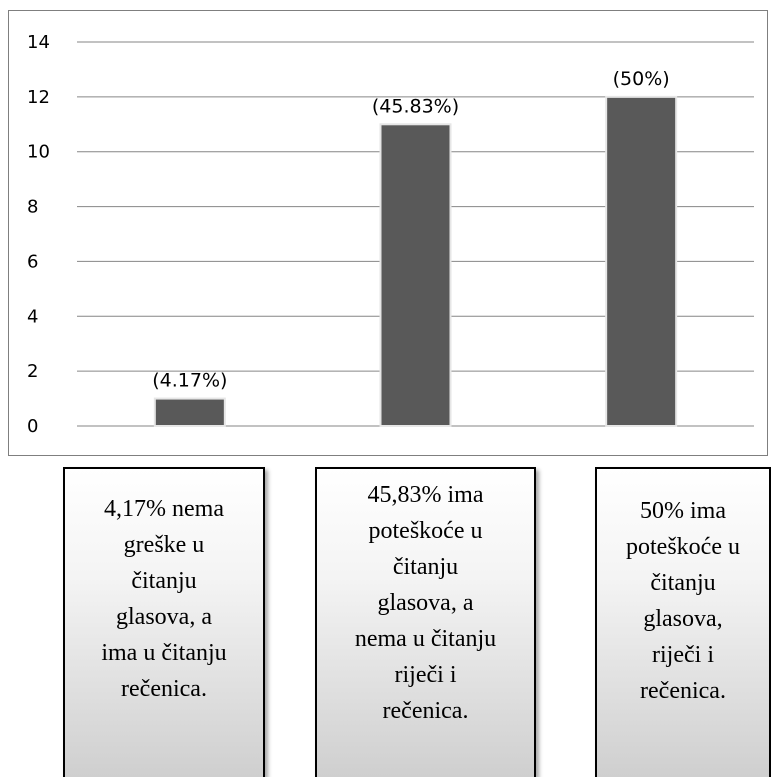  Describe the element at coordinates (32, 261) in the screenshot. I see `y-tick-label-6: 6` at that location.